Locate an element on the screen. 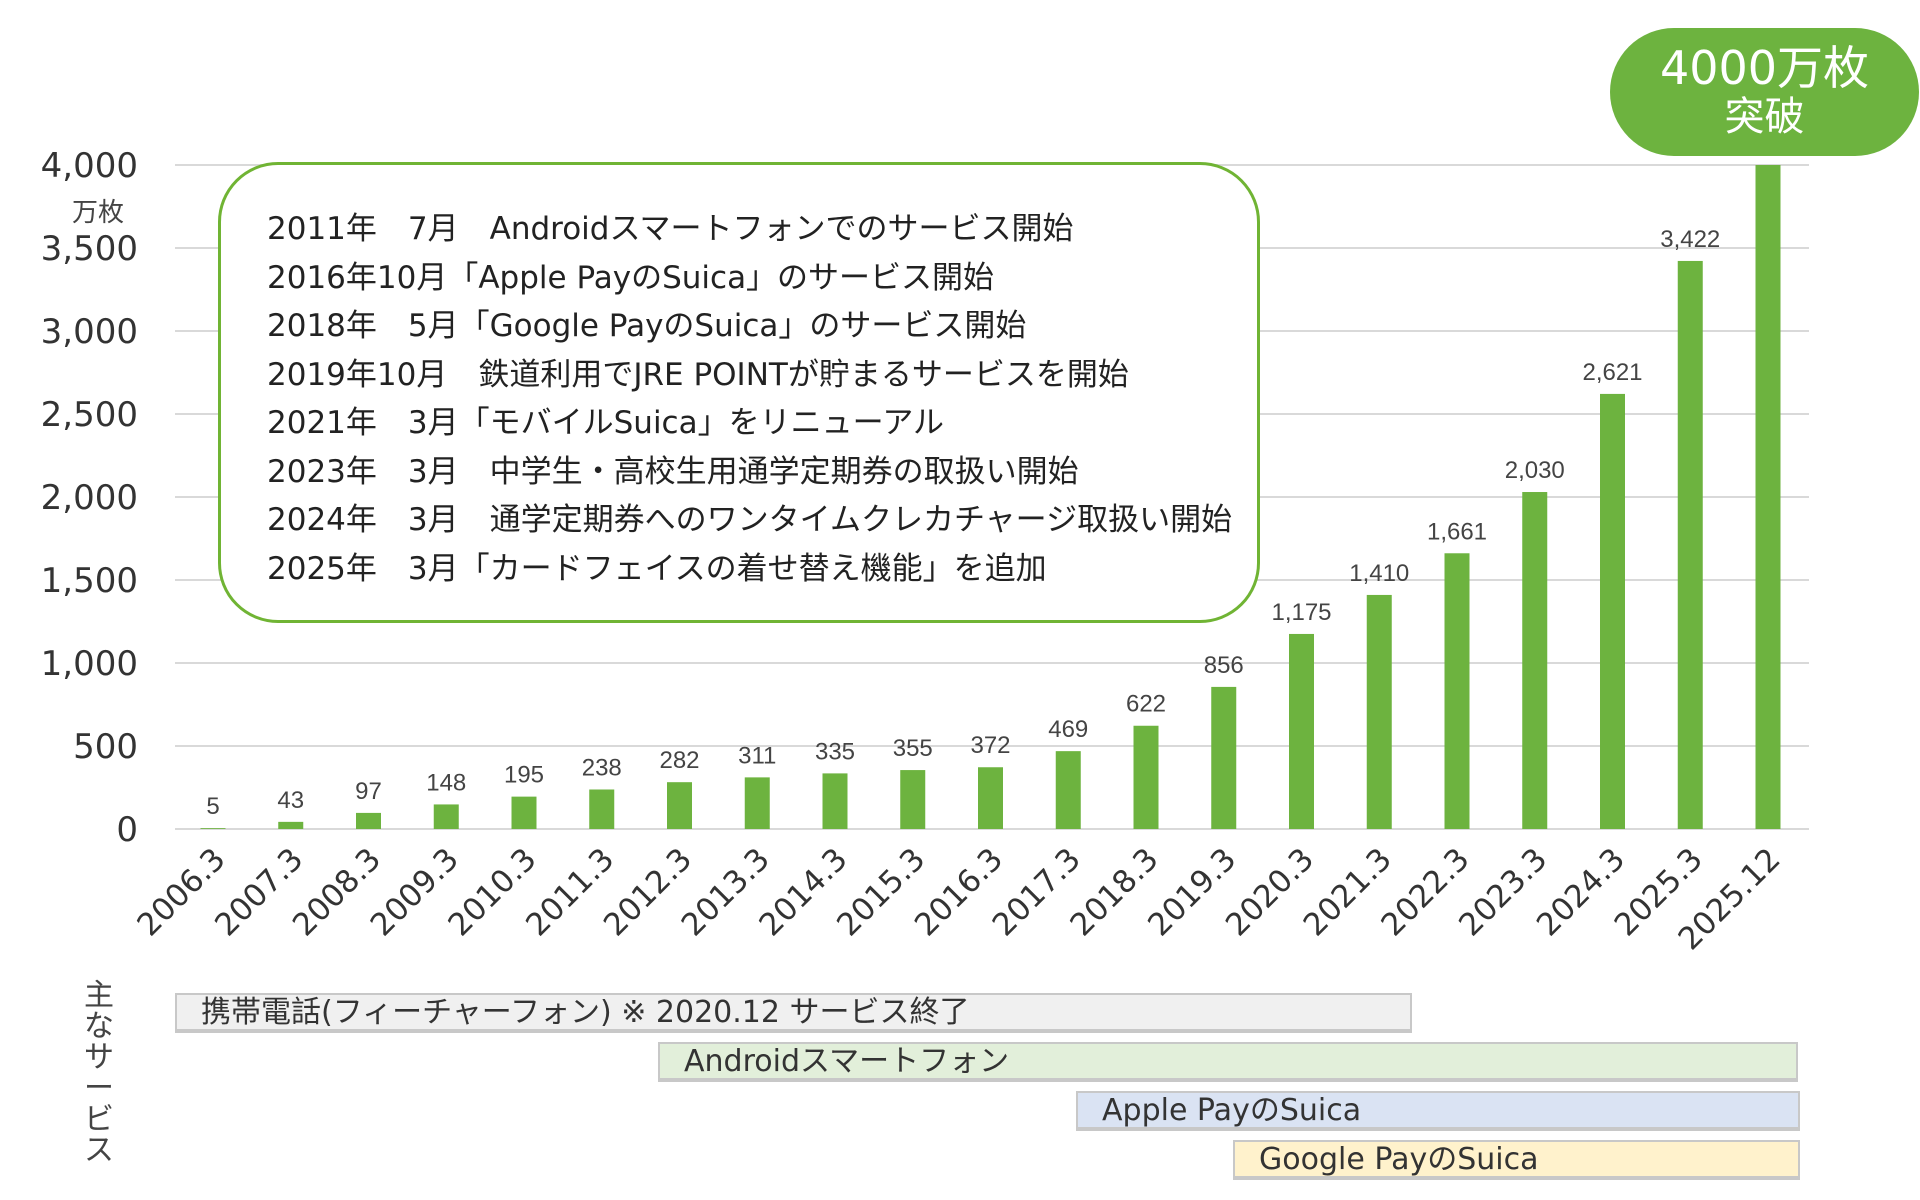 This screenshot has height=1200, width=1920. data-label: 856 is located at coordinates (1224, 665).